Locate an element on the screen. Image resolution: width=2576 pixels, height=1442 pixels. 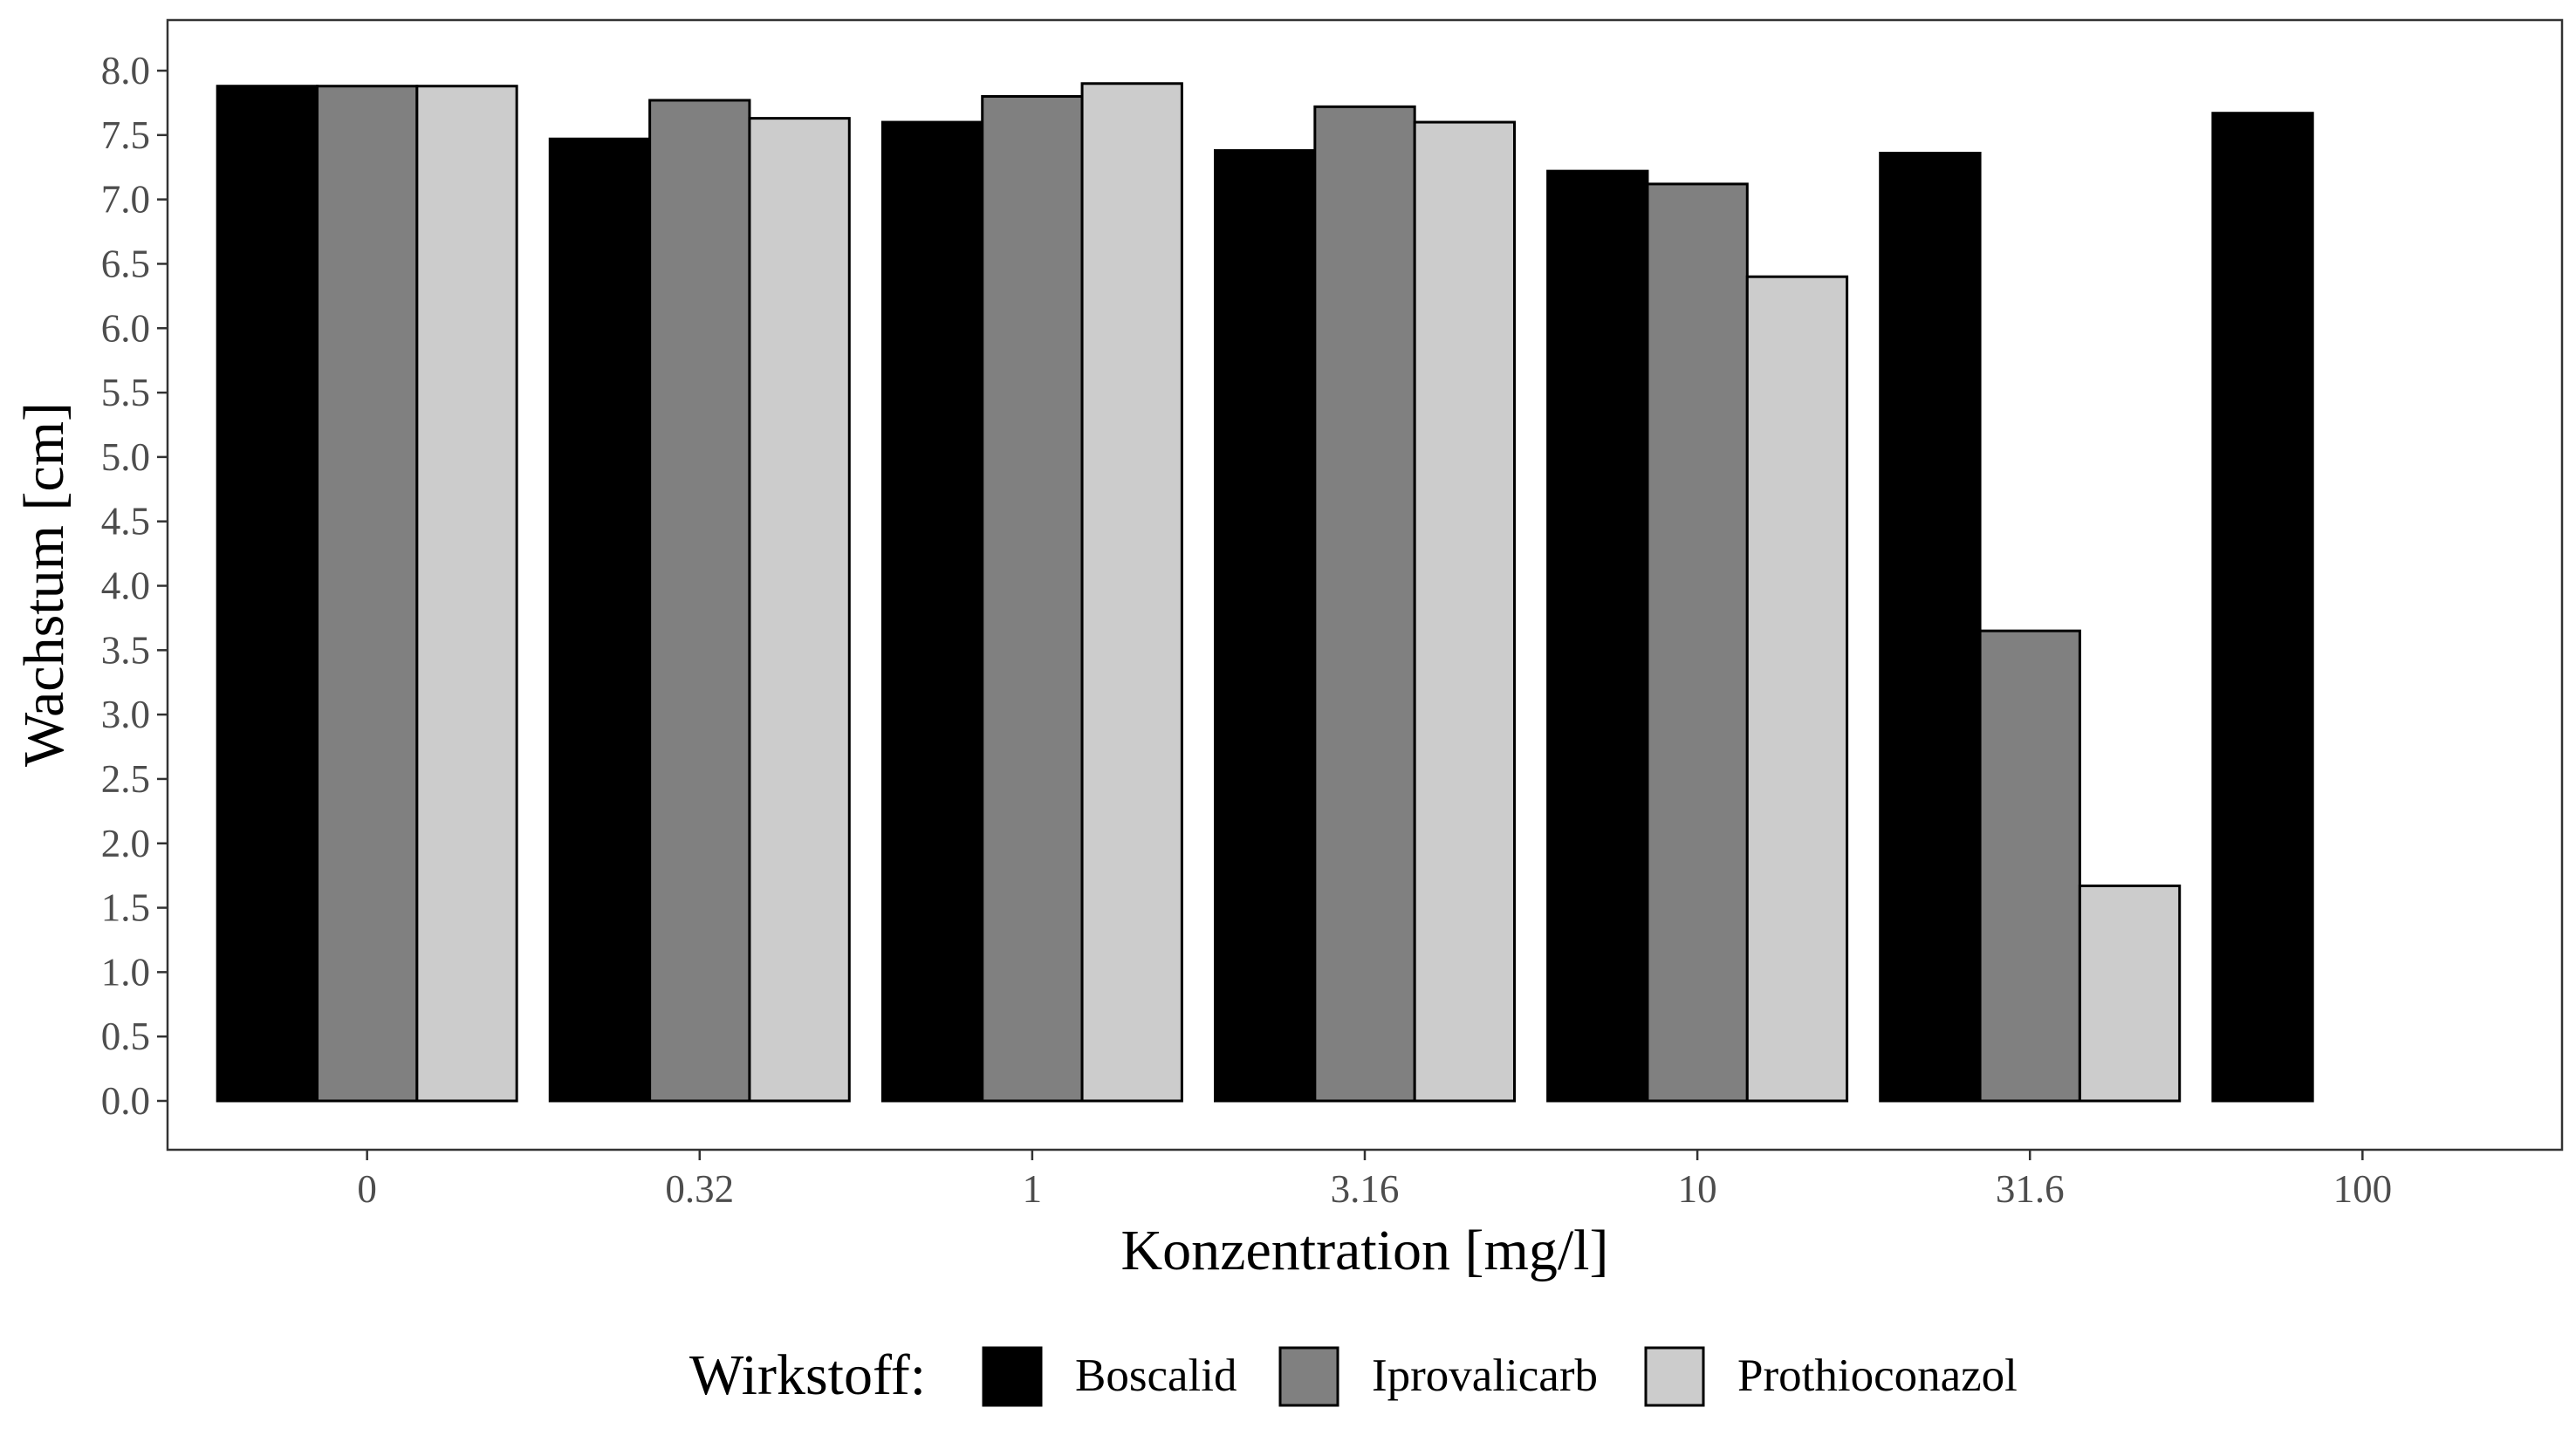
legend-key-boscalid is located at coordinates (1013, 1376).